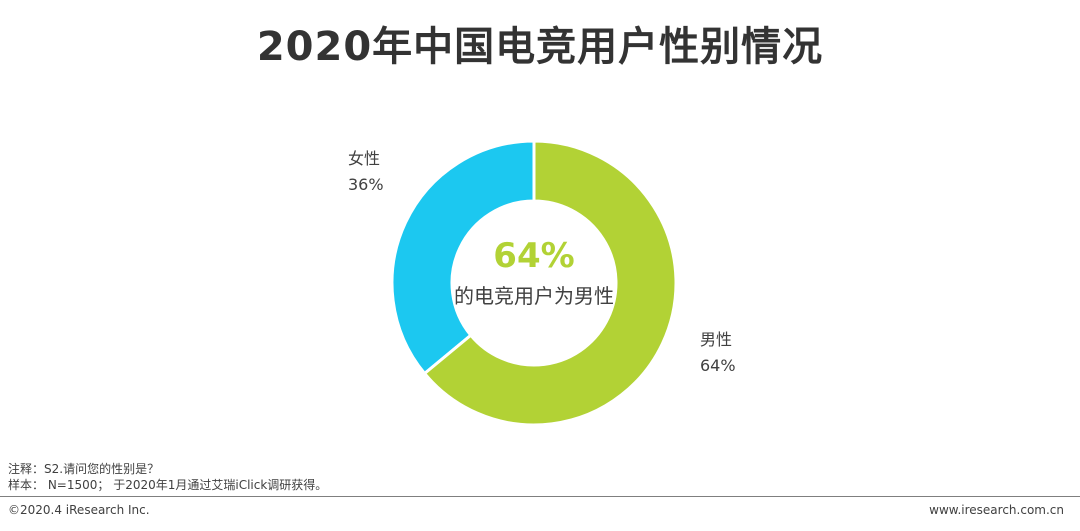  Describe the element at coordinates (540, 47) in the screenshot. I see `chart-title: 2020年中国电竞用户性别情况` at that location.